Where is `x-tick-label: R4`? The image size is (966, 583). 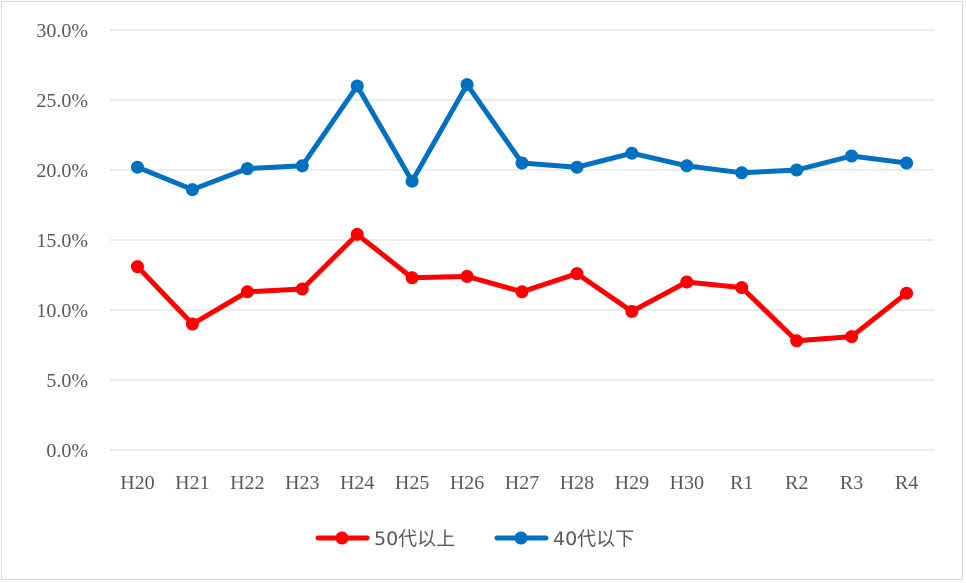
x-tick-label: R4 is located at coordinates (906, 483).